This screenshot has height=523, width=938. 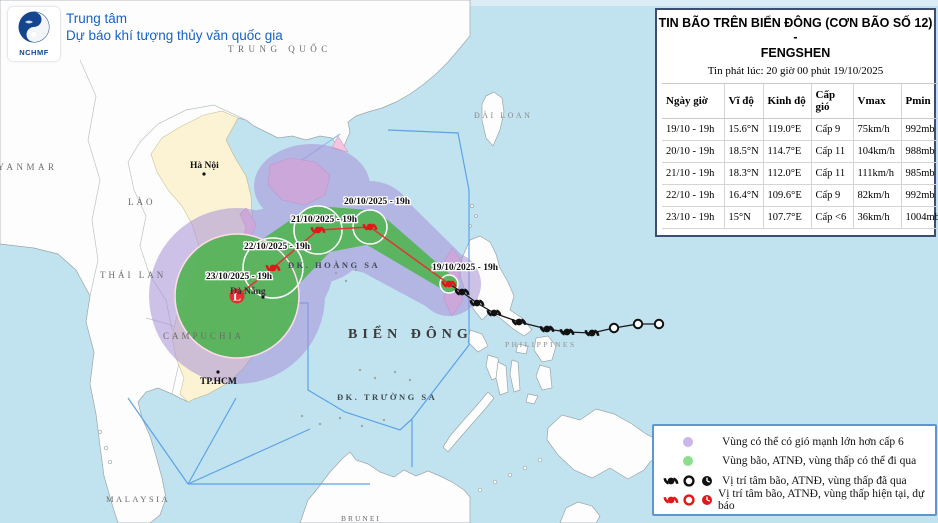 I want to click on label-ha-noi: Hà Nội, so click(x=204, y=166).